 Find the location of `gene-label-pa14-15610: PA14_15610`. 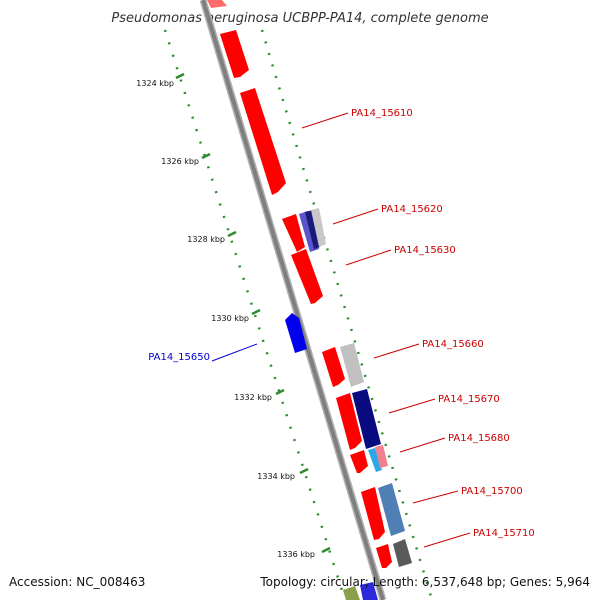

gene-label-pa14-15610: PA14_15610 is located at coordinates (382, 113).